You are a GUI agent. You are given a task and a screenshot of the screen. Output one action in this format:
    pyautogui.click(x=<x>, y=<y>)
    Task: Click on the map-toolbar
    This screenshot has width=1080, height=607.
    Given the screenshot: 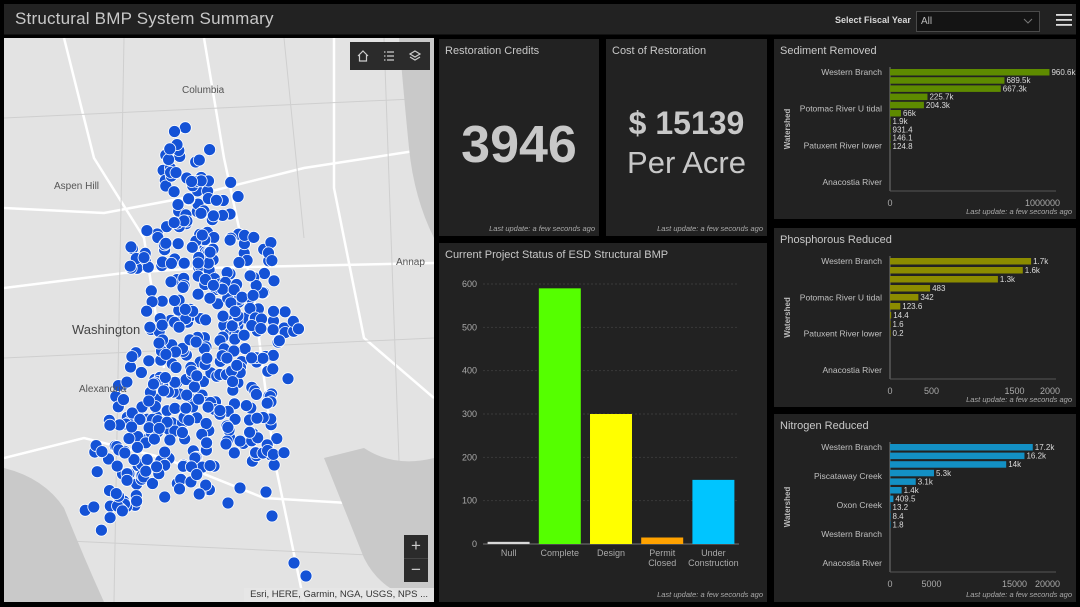 What is the action you would take?
    pyautogui.click(x=390, y=56)
    